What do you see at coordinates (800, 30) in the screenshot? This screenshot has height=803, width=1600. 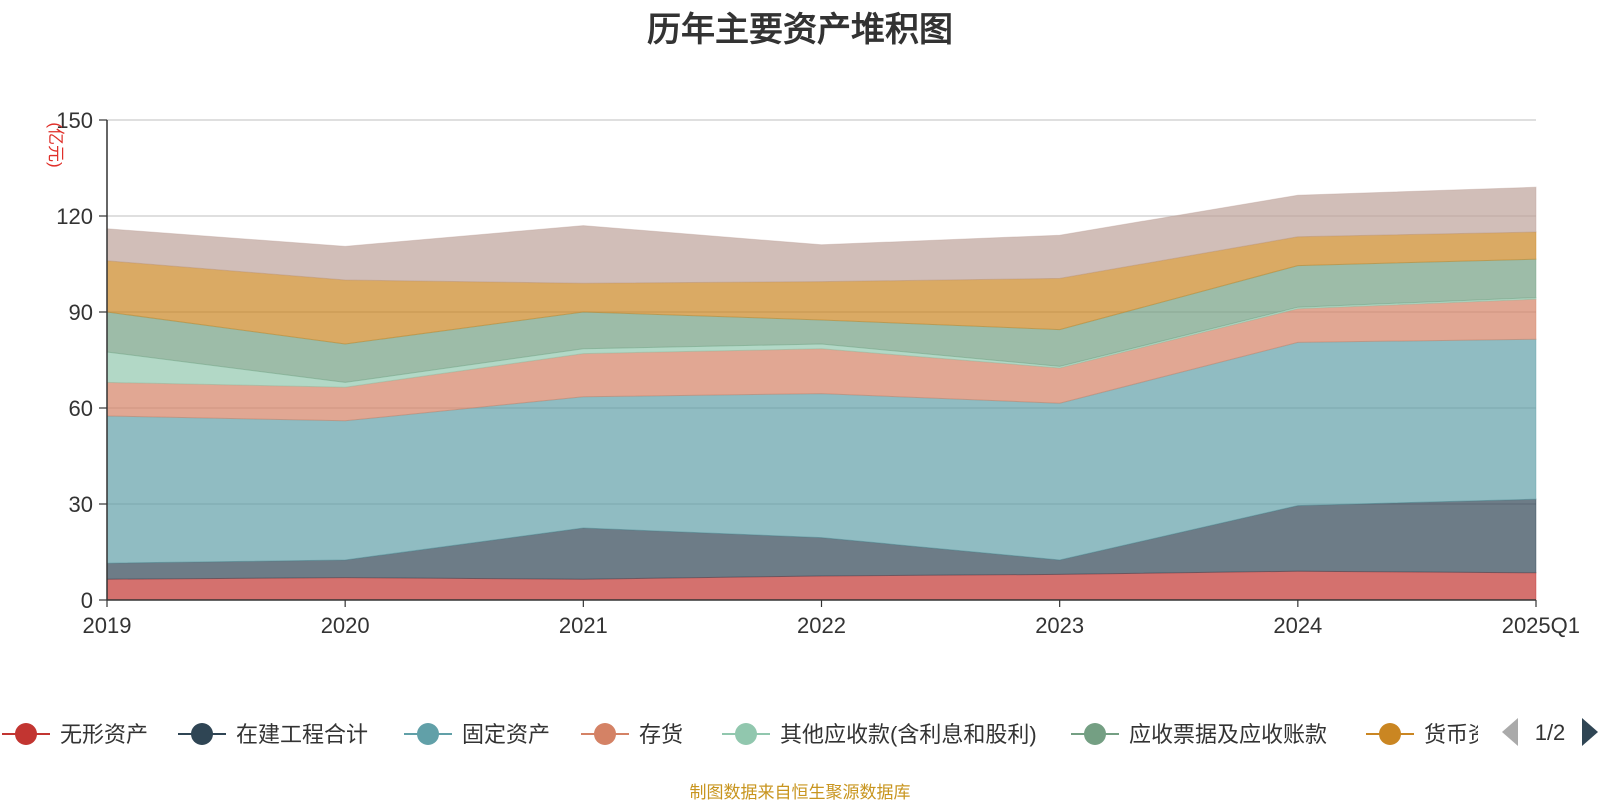 I see `chart-title: 历年主要资产堆积图` at bounding box center [800, 30].